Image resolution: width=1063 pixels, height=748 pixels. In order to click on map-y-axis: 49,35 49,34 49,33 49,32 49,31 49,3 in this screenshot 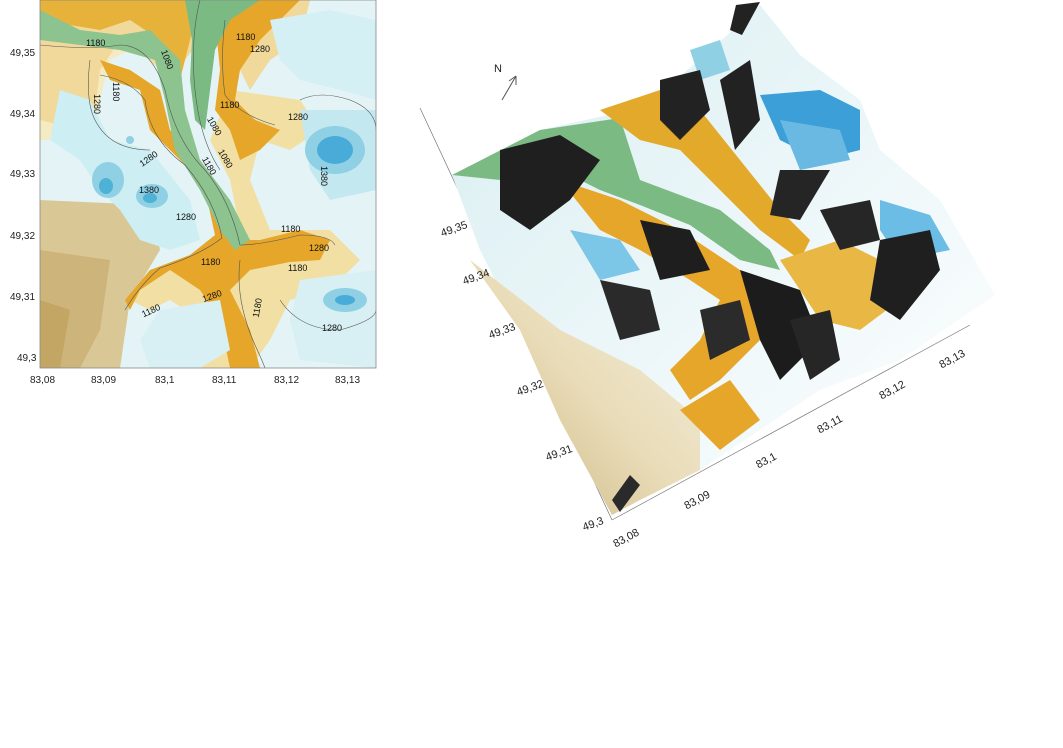, I will do `click(23, 206)`.